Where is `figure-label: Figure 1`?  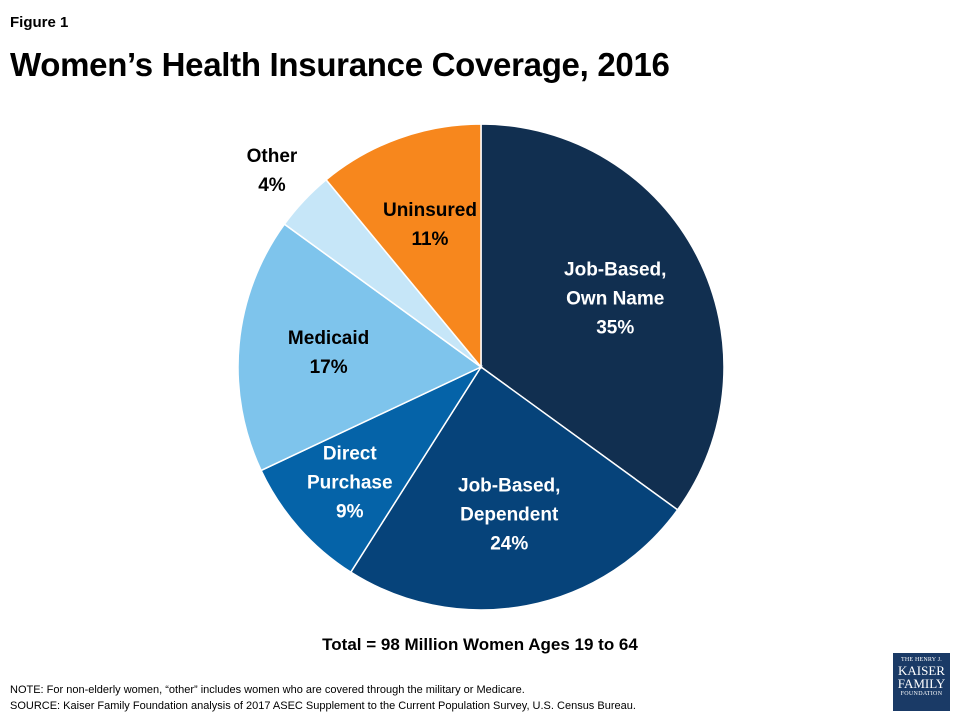
figure-label: Figure 1 is located at coordinates (39, 22).